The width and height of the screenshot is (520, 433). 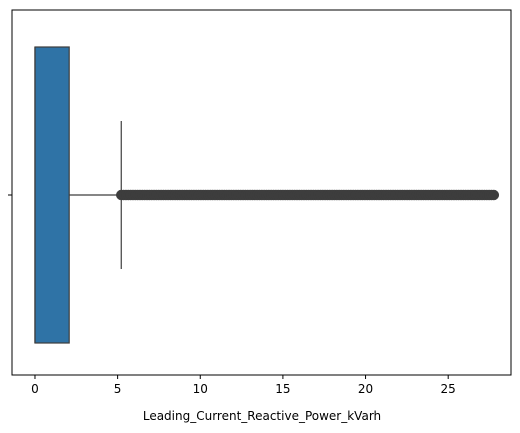 I want to click on x-tick-label: 25, so click(x=448, y=389).